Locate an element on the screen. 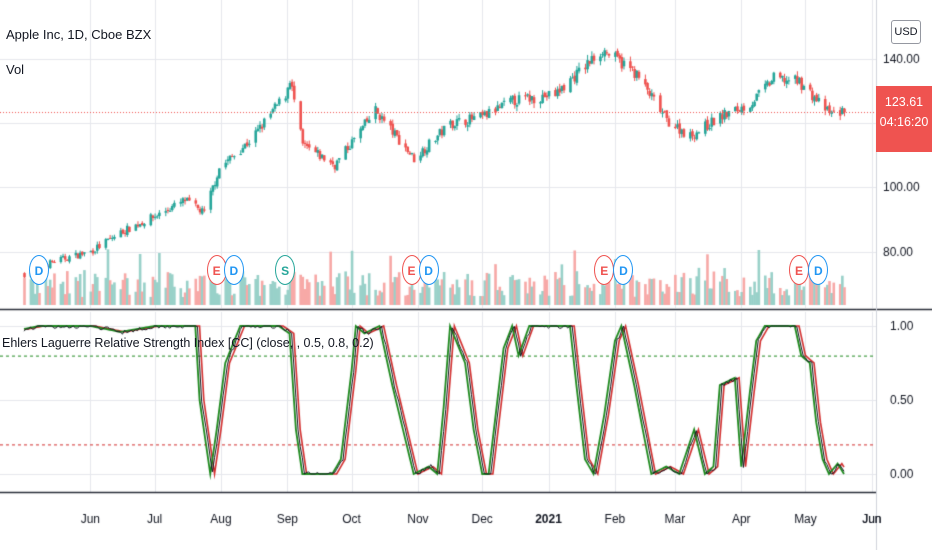 This screenshot has height=550, width=932. last-price: 123.61 is located at coordinates (904, 102).